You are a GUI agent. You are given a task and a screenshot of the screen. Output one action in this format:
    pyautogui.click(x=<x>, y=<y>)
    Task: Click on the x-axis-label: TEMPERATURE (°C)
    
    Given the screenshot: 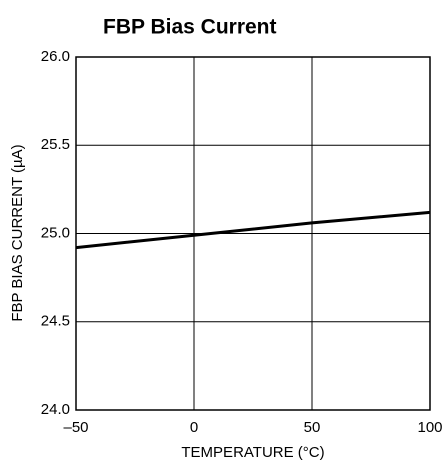 What is the action you would take?
    pyautogui.click(x=252, y=452)
    